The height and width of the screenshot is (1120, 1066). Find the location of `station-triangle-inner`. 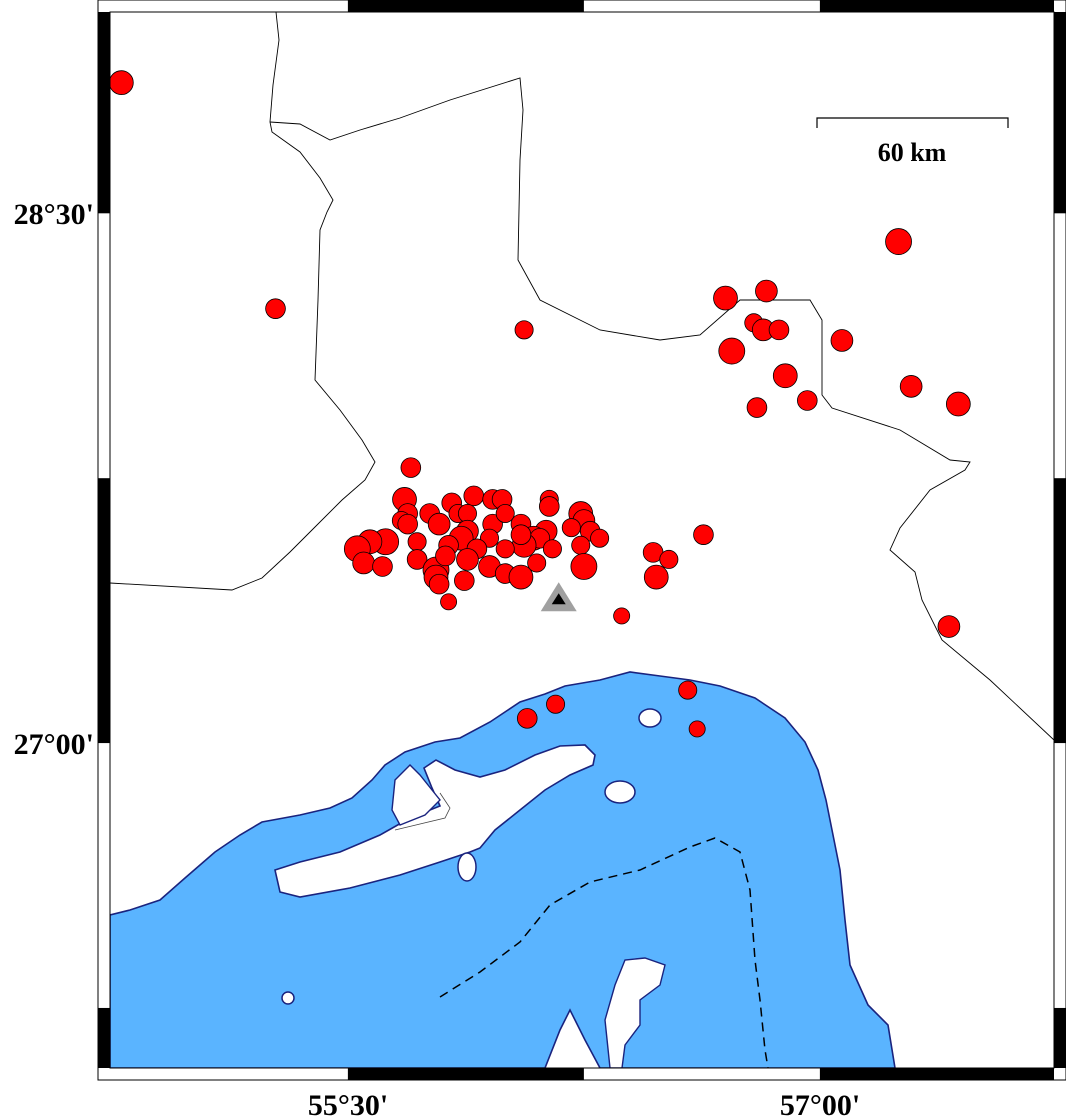

station-triangle-inner is located at coordinates (558, 599).